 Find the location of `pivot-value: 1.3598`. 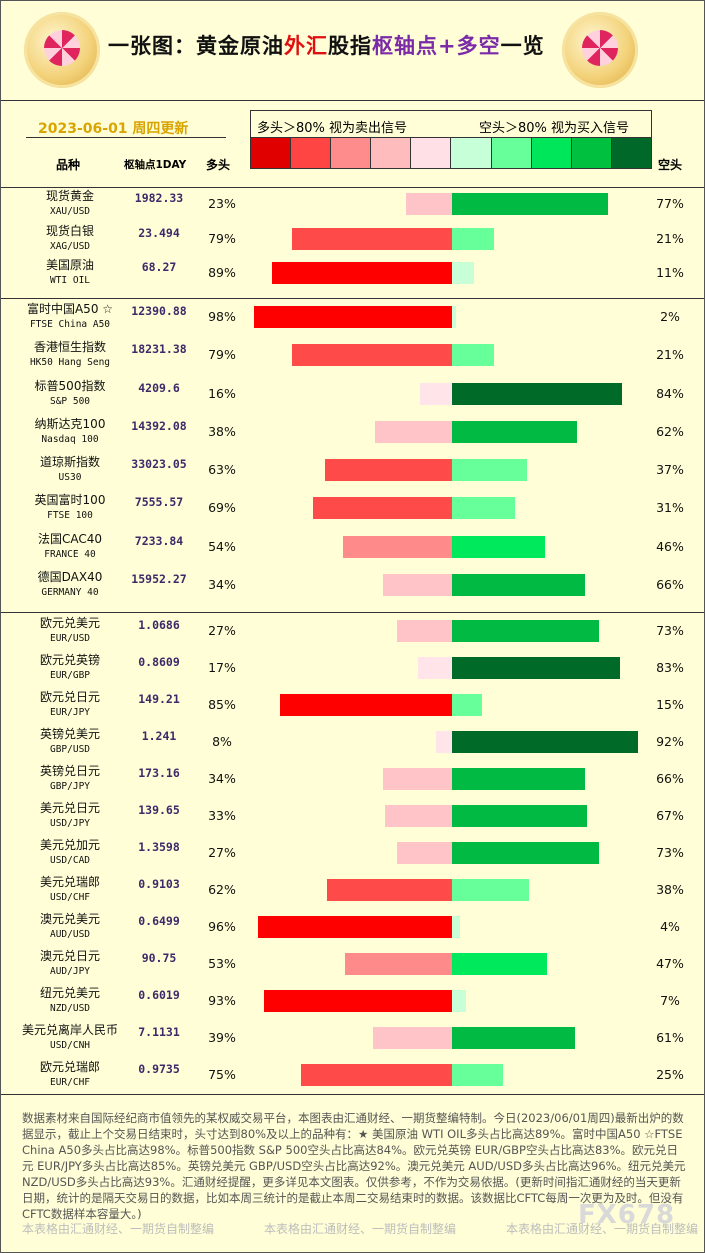

pivot-value: 1.3598 is located at coordinates (159, 847).